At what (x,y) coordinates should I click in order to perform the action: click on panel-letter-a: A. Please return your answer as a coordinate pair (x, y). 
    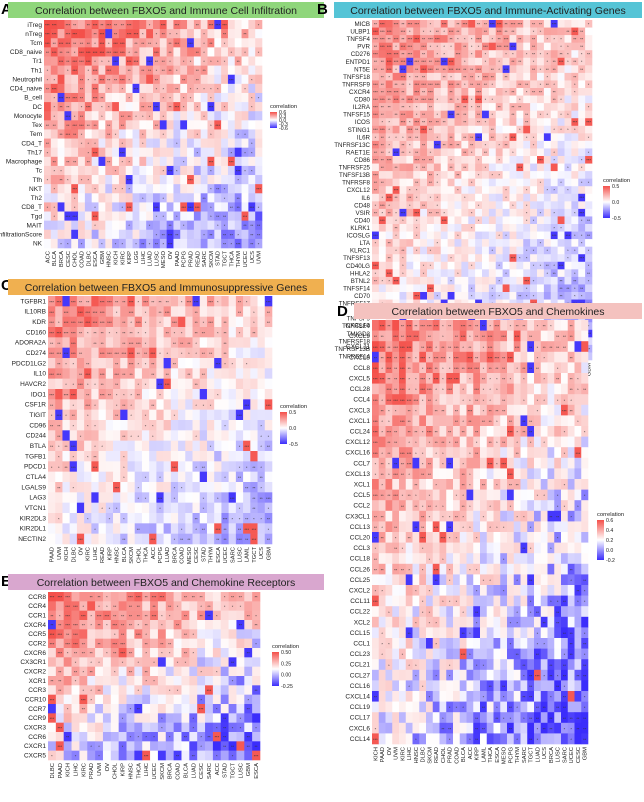
    Looking at the image, I should click on (6, 9).